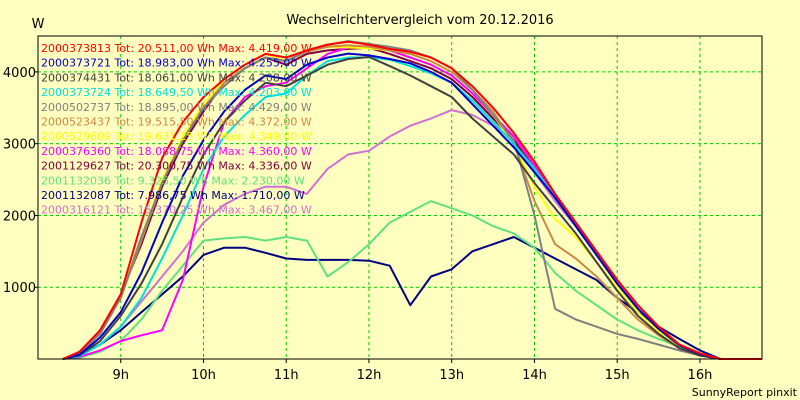 This screenshot has width=800, height=400. What do you see at coordinates (534, 375) in the screenshot?
I see `x-tick-label: 14h` at bounding box center [534, 375].